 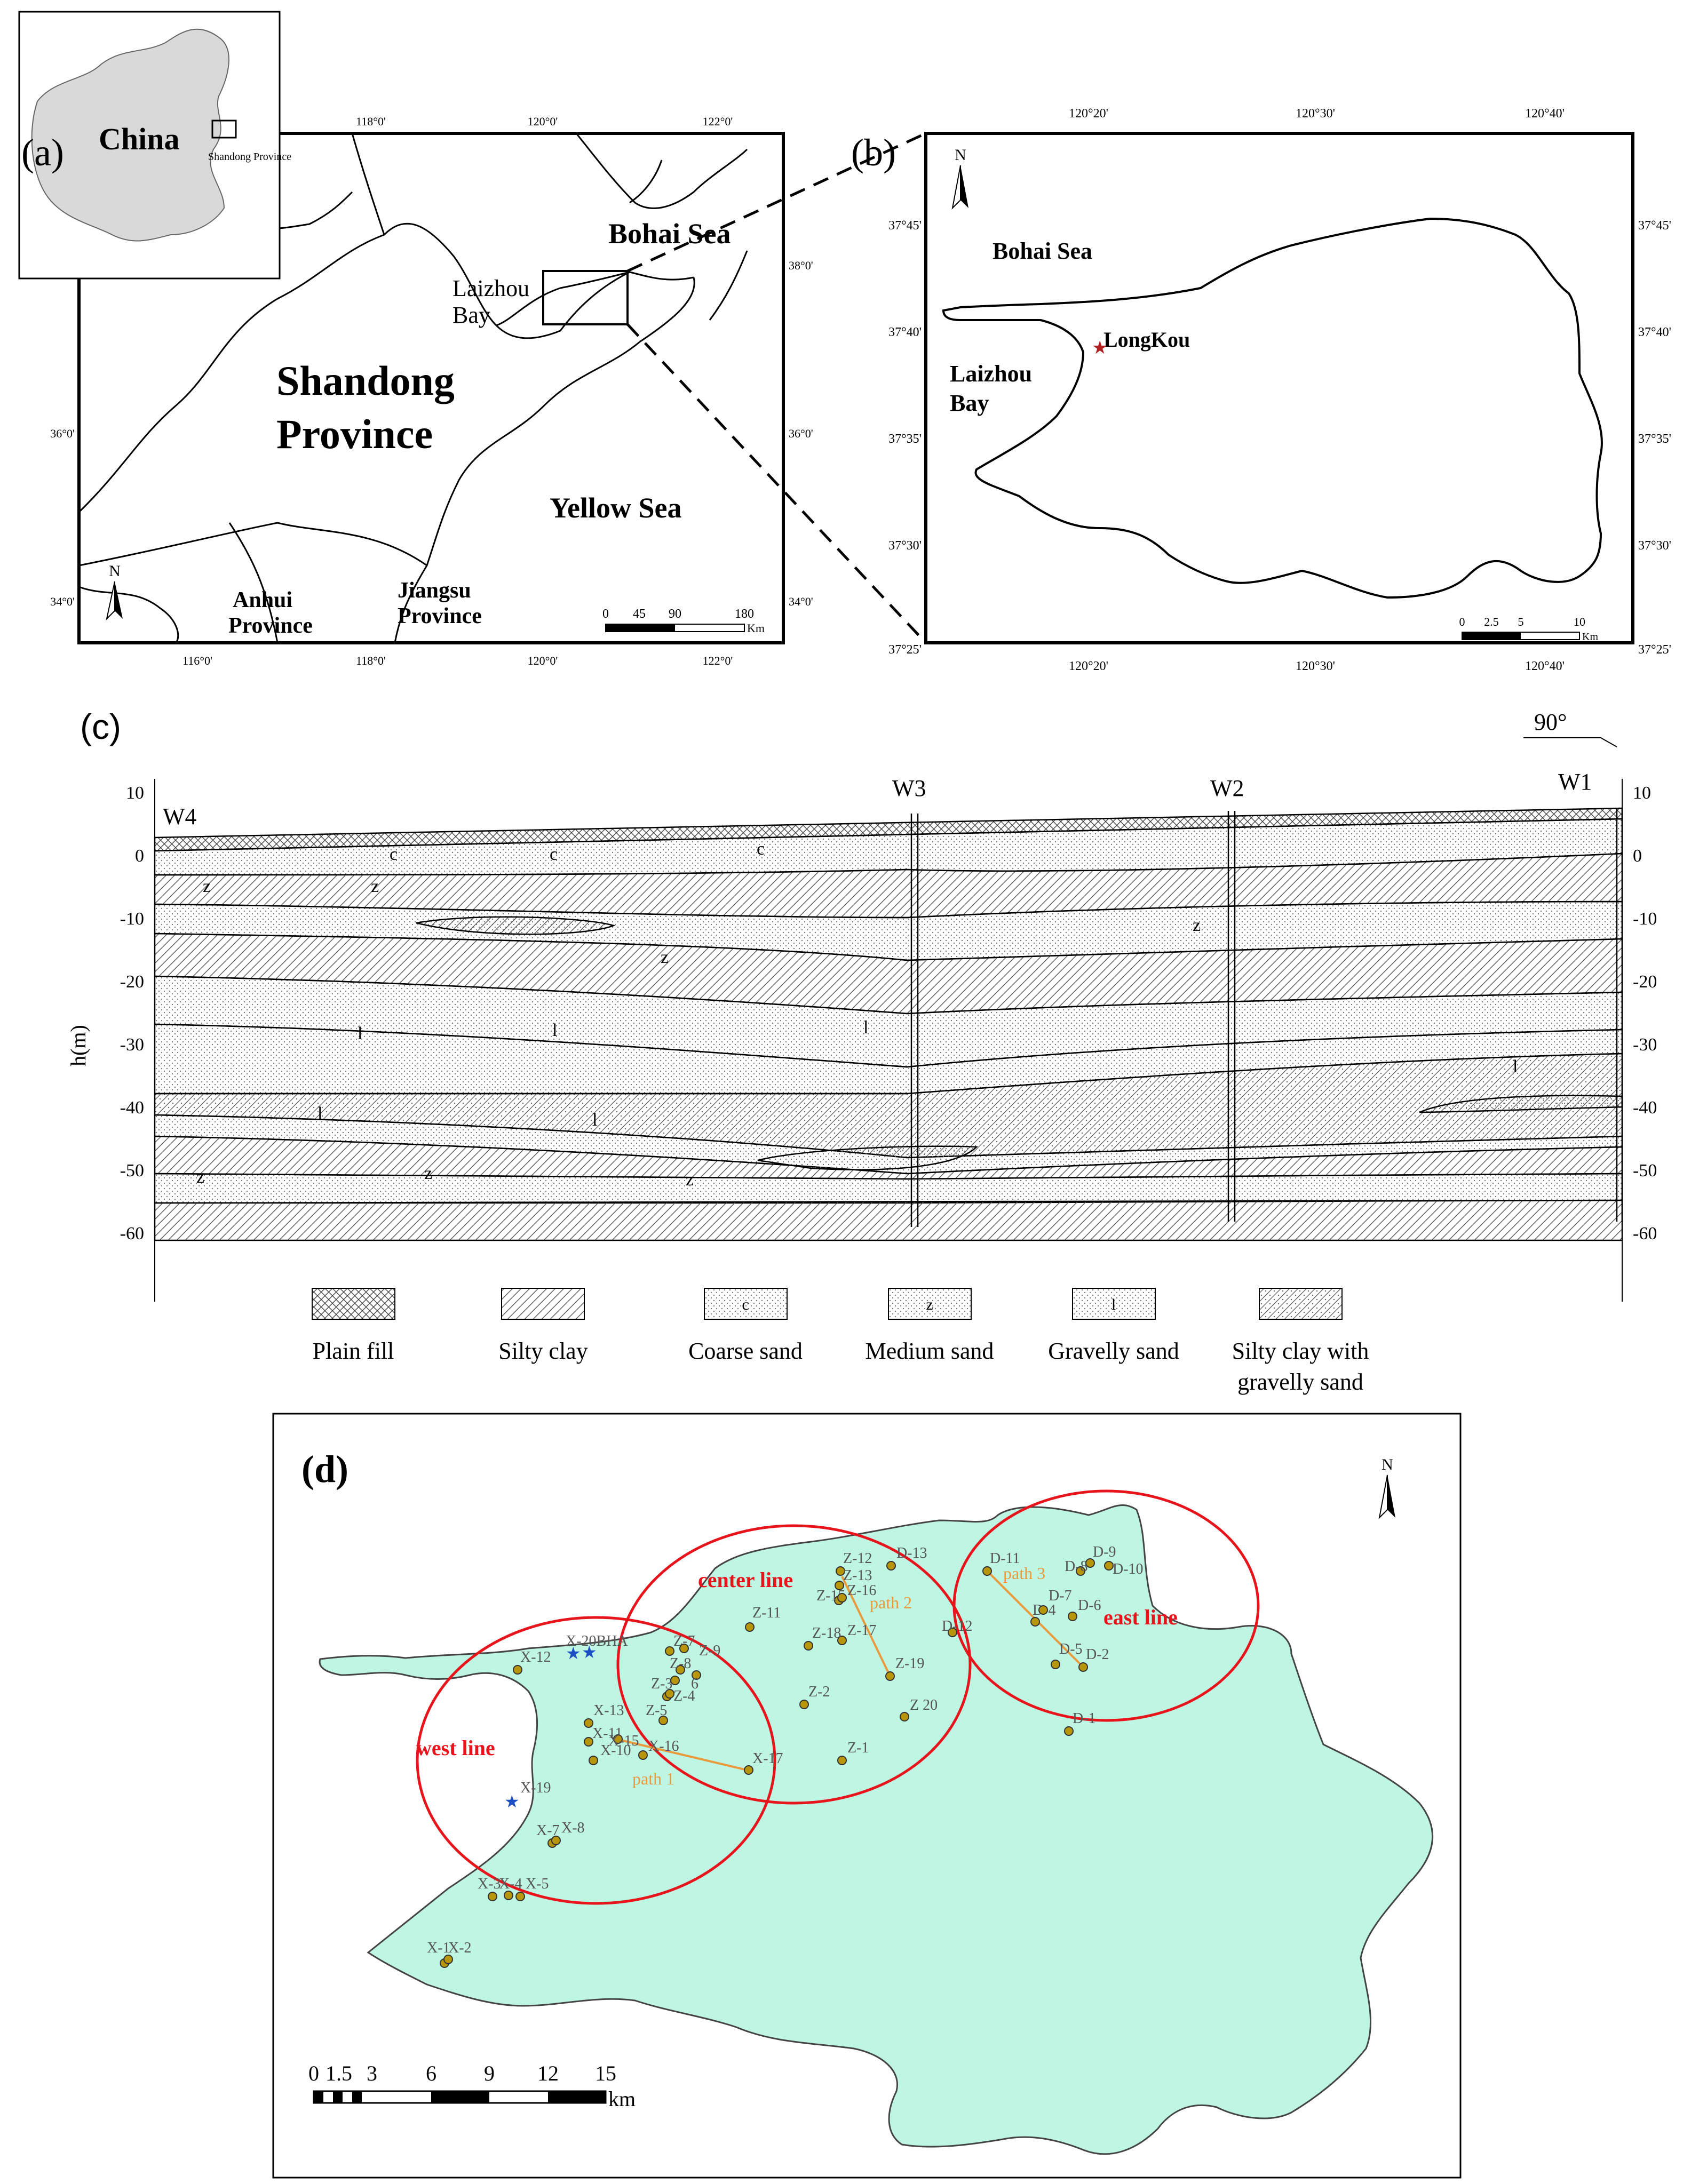 What do you see at coordinates (1654, 332) in the screenshot?
I see `panel-b-lat-r-1: 37°40'` at bounding box center [1654, 332].